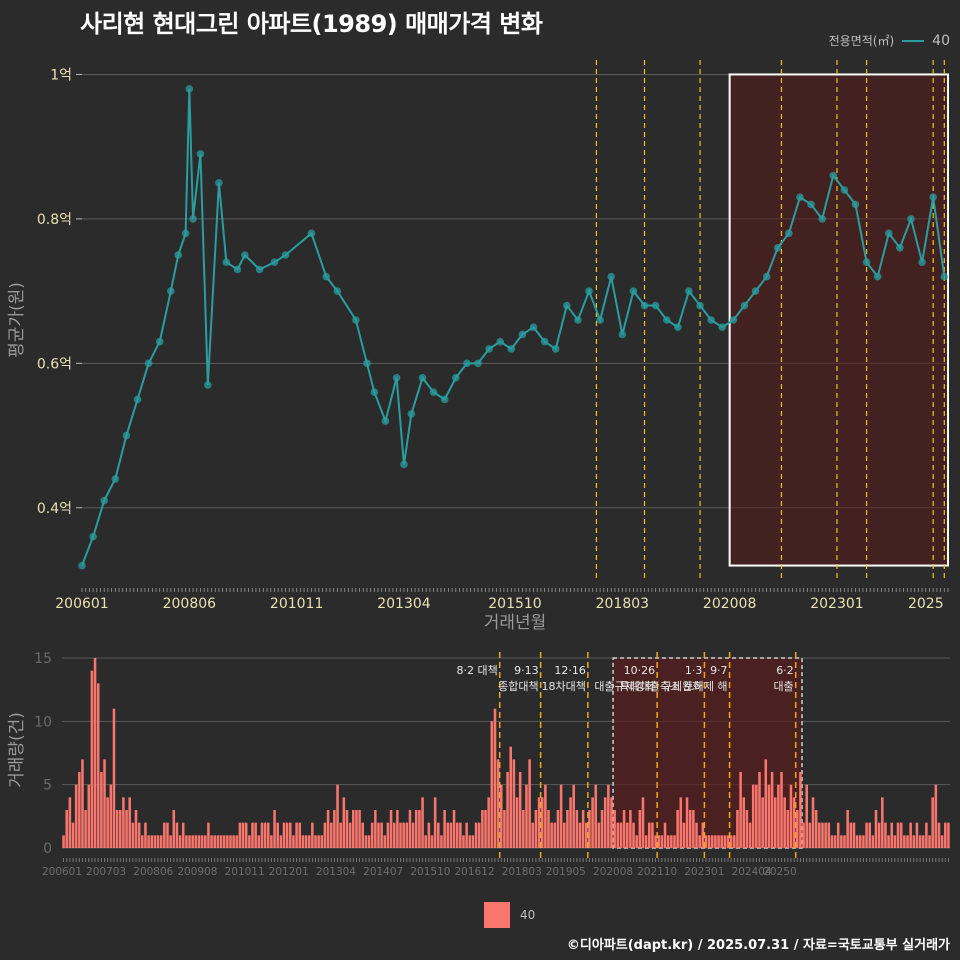 The image size is (960, 960). Describe the element at coordinates (526, 670) in the screenshot. I see `policy-annotation: 9·13` at that location.